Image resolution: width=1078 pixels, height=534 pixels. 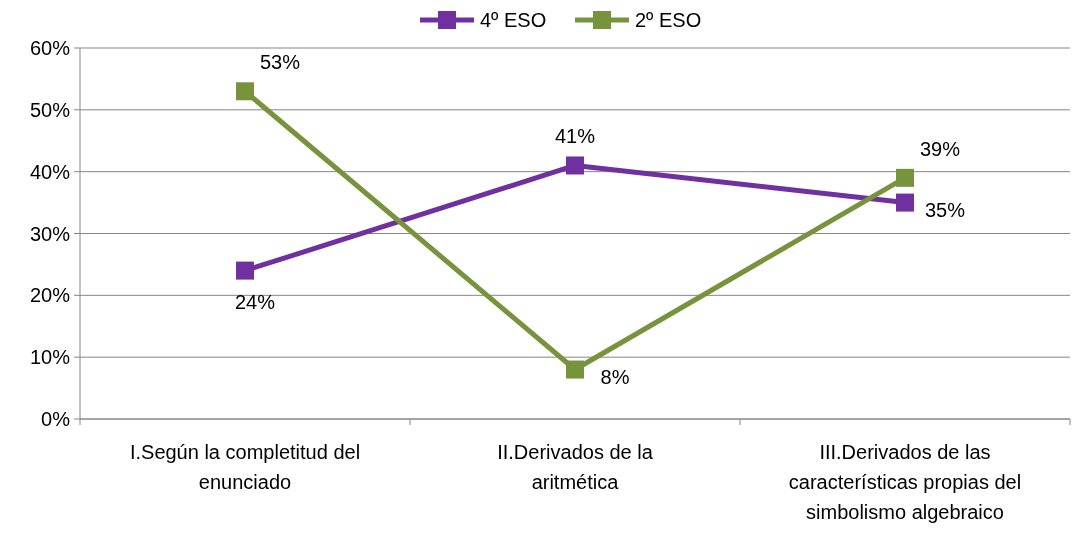 I want to click on y-tick-label: 0%, so click(x=56, y=419).